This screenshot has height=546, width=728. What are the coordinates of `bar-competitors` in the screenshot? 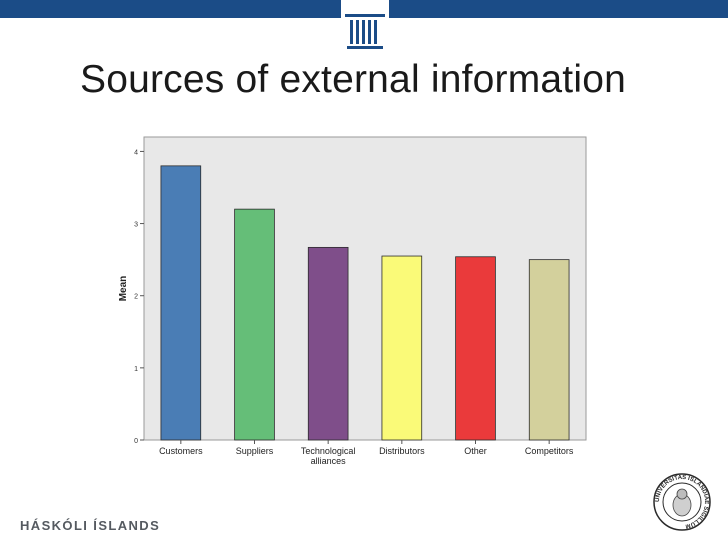 It's located at (549, 350).